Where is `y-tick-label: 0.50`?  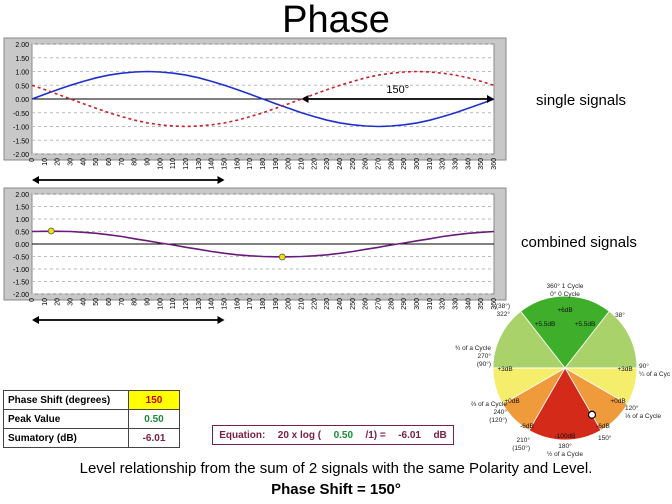 y-tick-label: 0.50 is located at coordinates (22, 233).